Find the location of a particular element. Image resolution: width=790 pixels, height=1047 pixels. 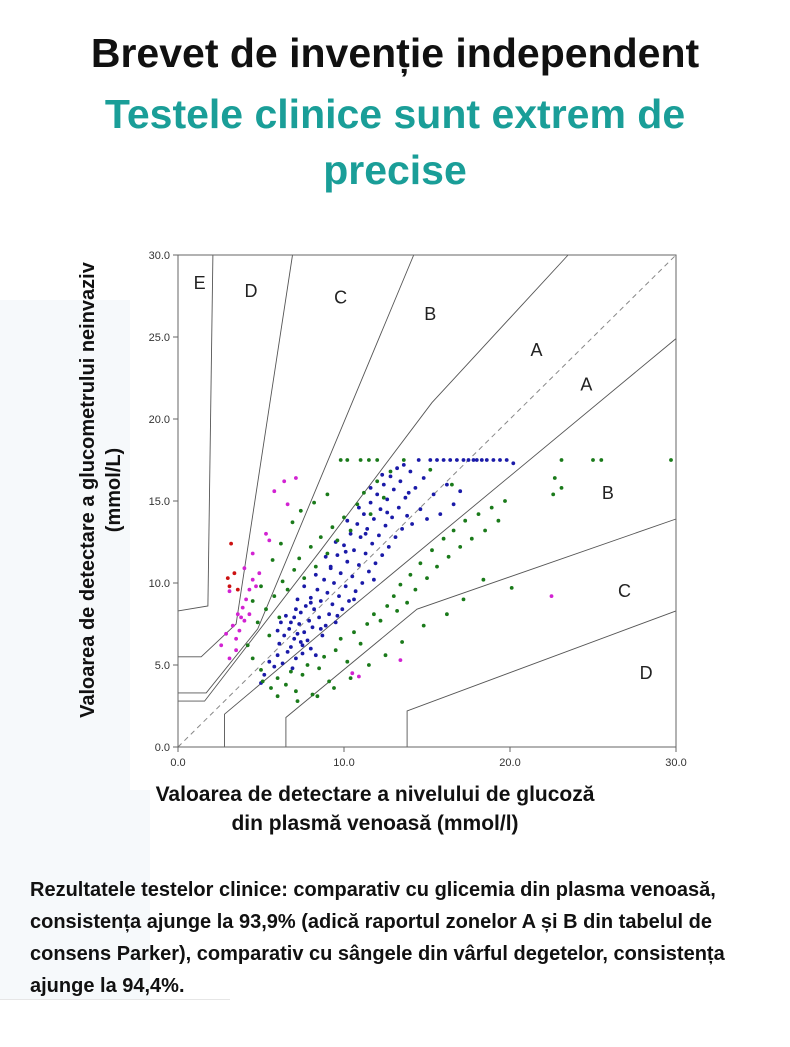

zone-label-d: D is located at coordinates (646, 673).